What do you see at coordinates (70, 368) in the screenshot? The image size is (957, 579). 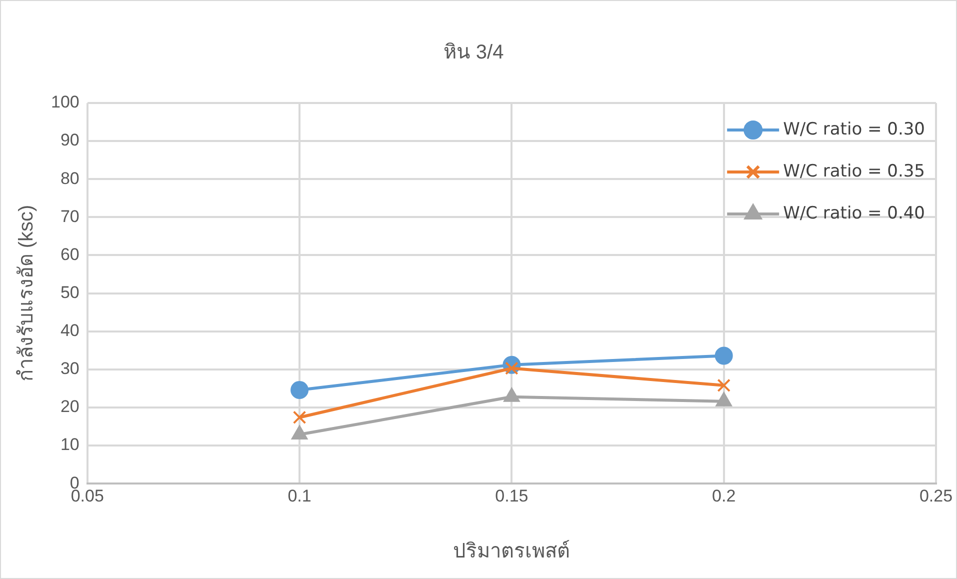 I see `y-tick-label: 30` at bounding box center [70, 368].